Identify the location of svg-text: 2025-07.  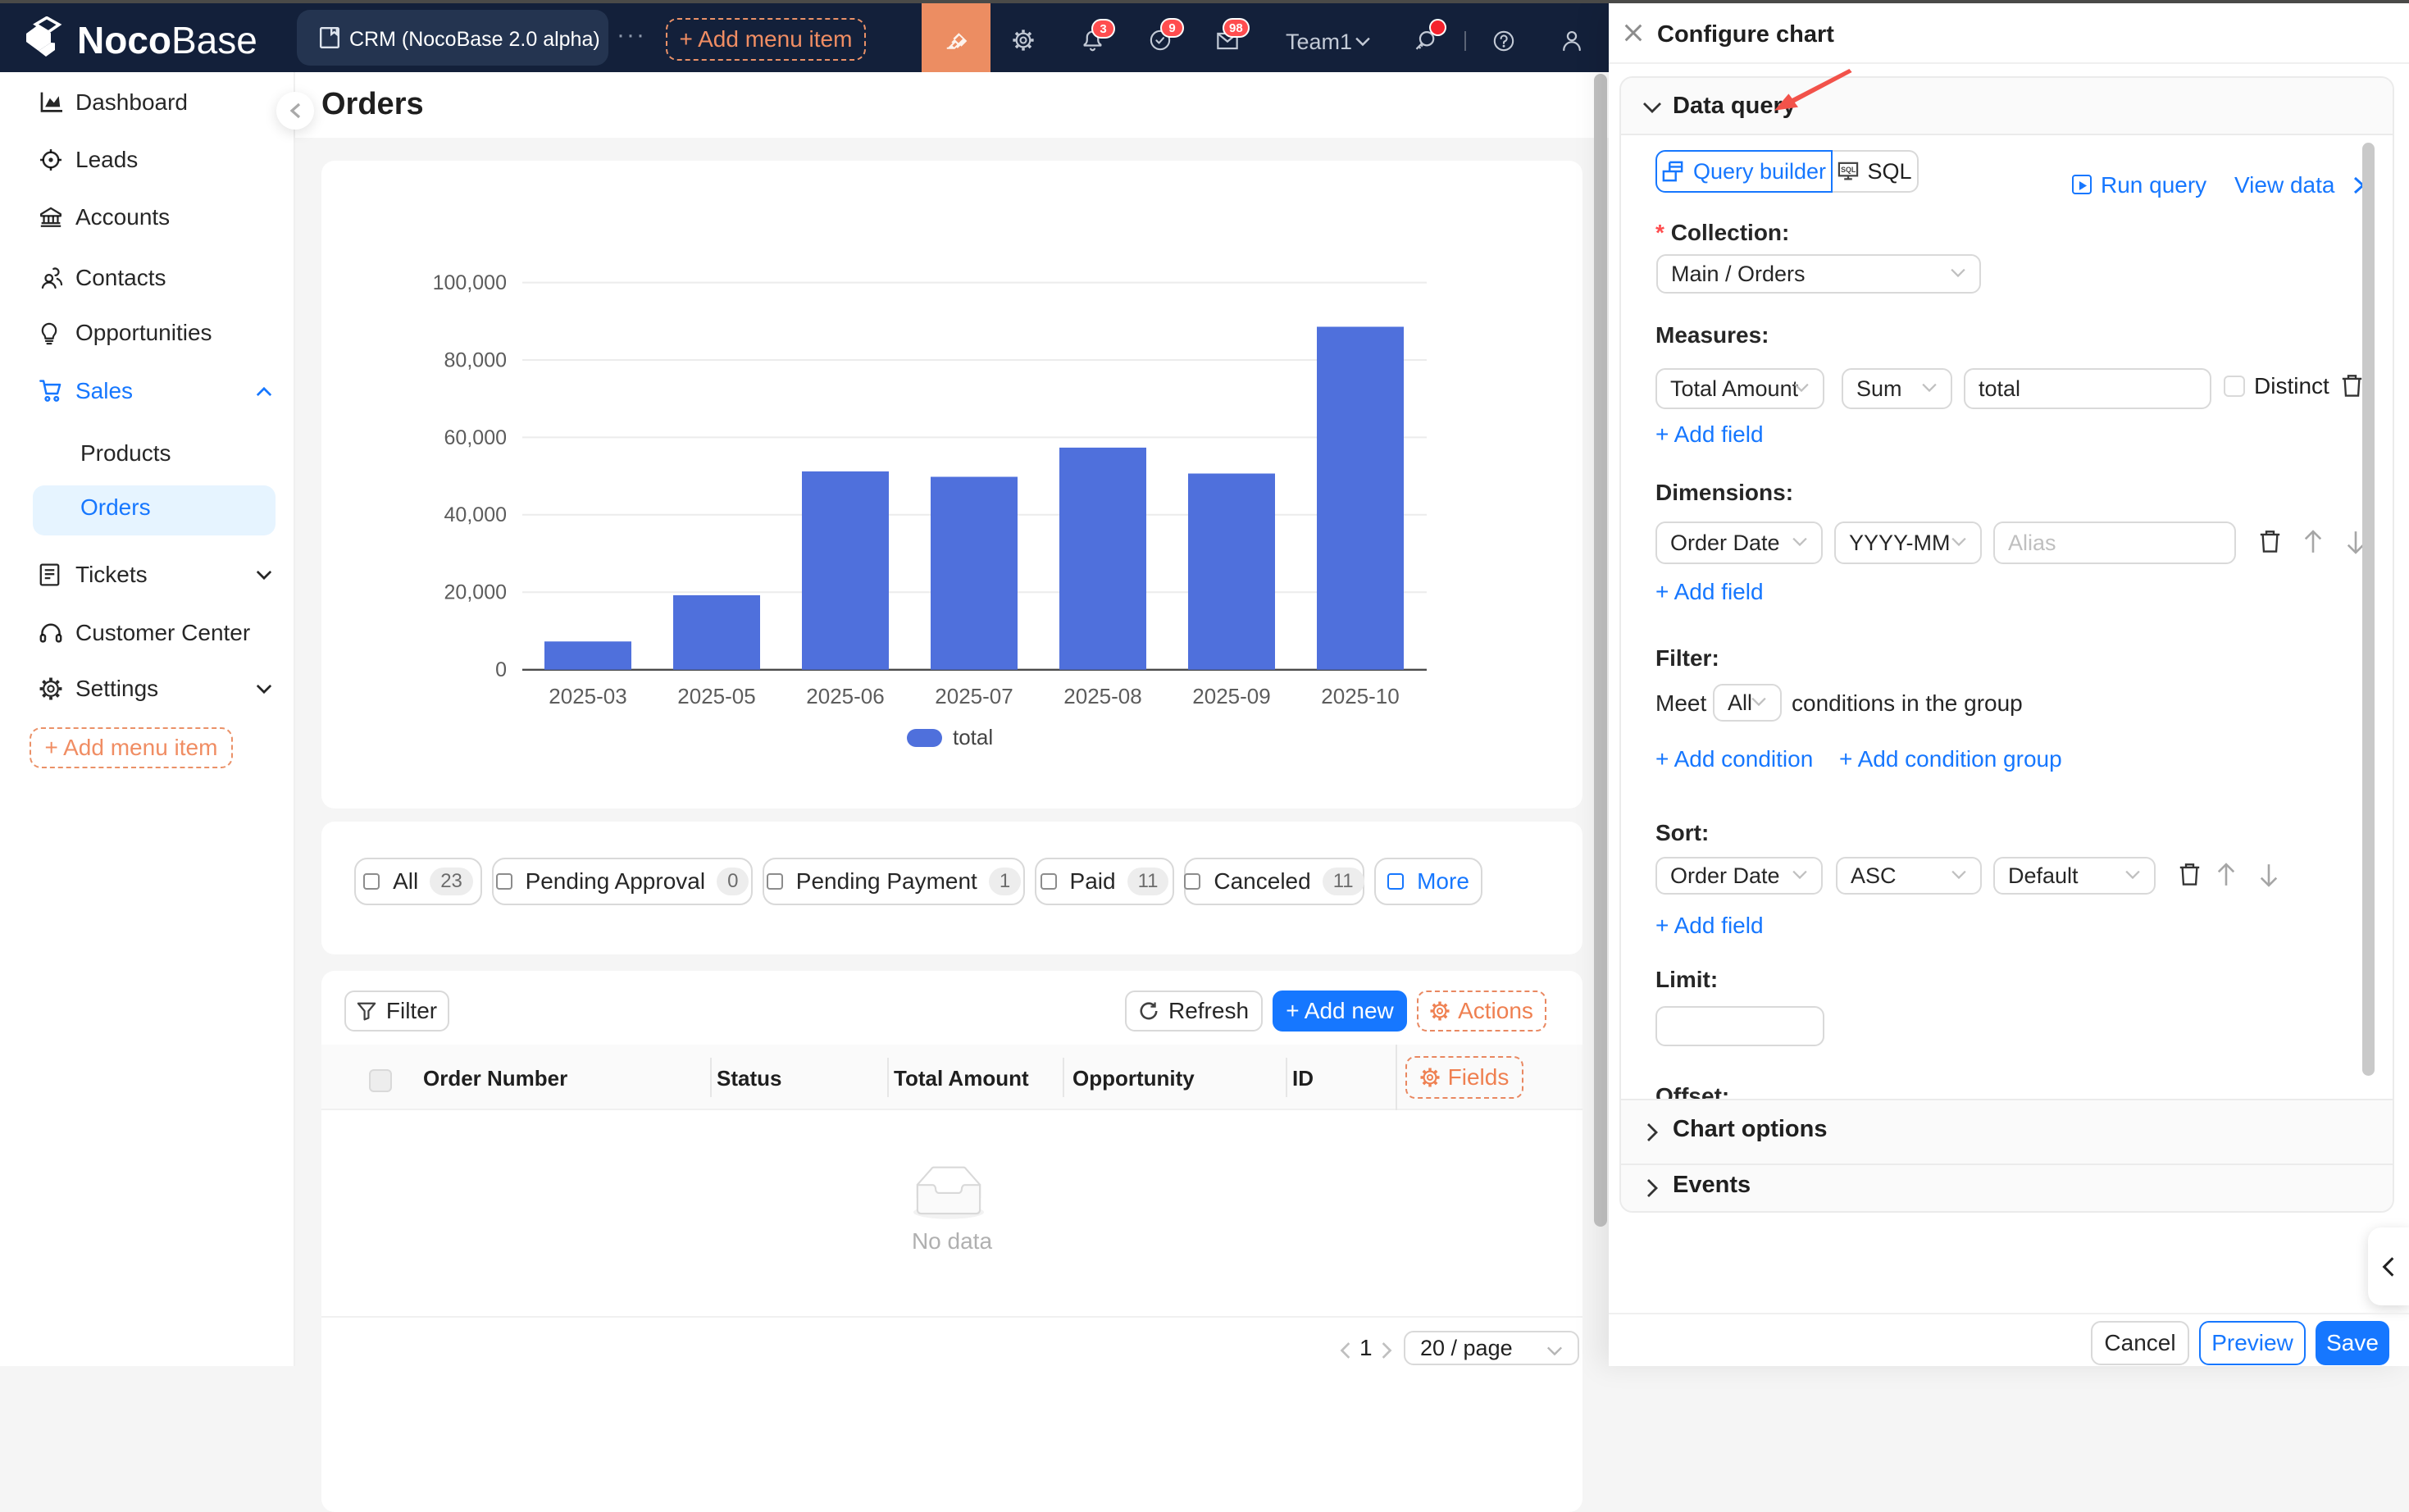
(974, 696).